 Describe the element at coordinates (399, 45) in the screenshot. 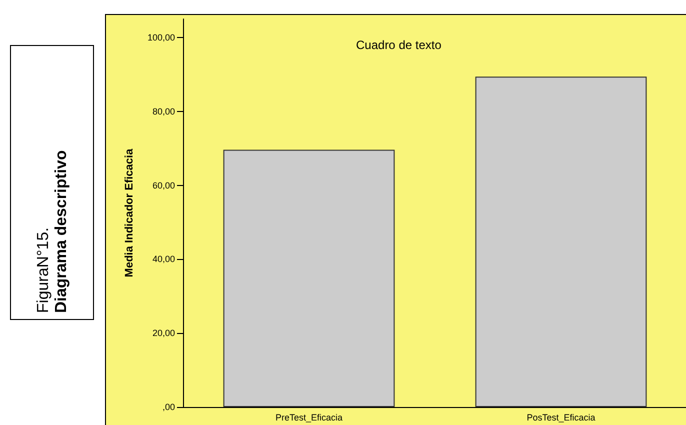

I see `annotation: Cuadro de texto` at that location.